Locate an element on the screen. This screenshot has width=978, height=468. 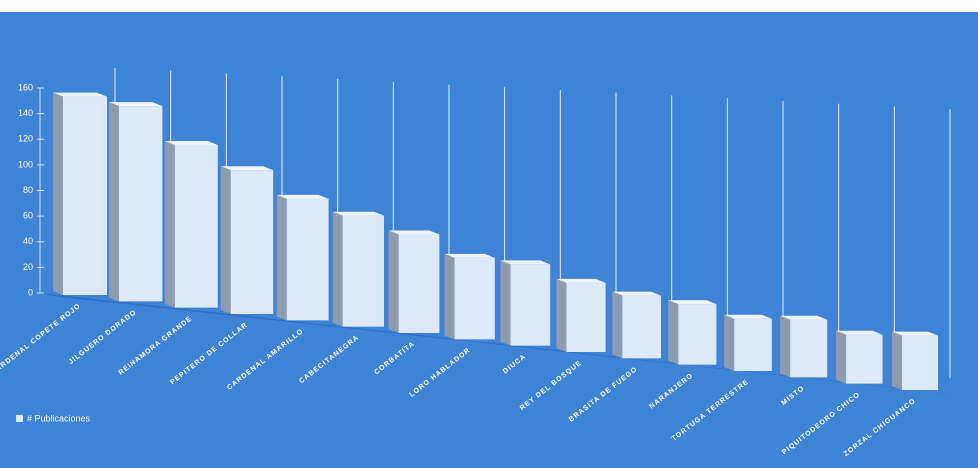
y-tick-label: 80 is located at coordinates (28, 190).